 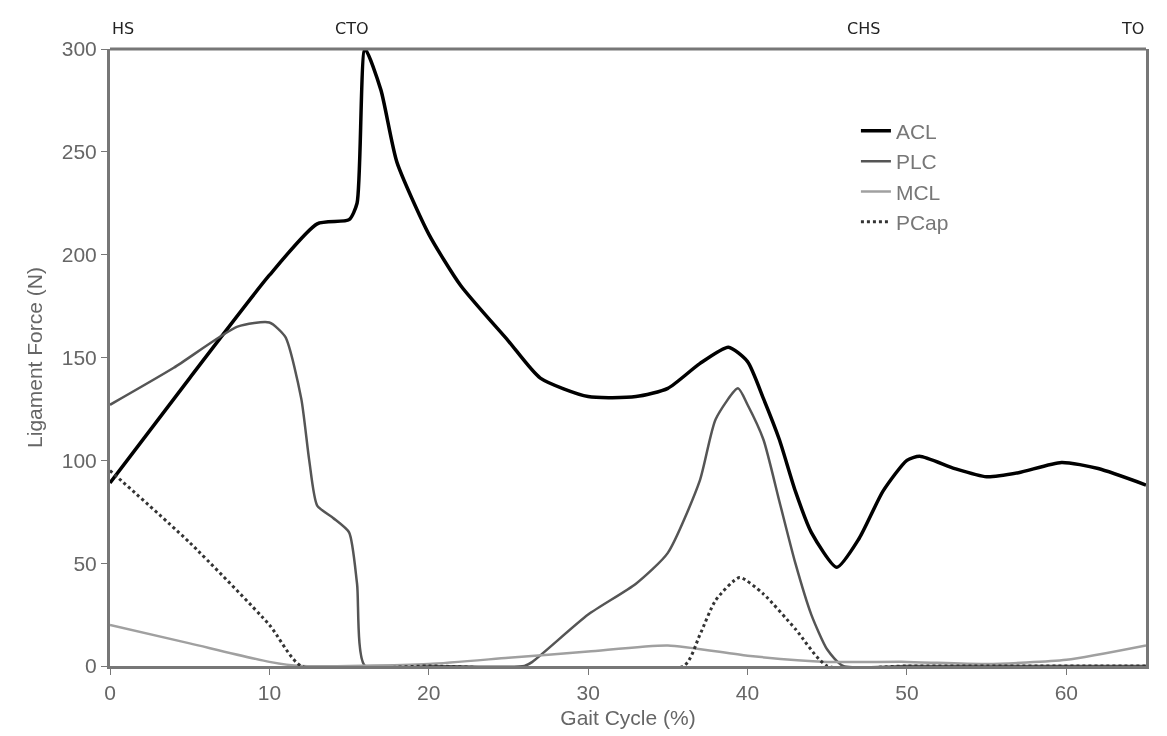 What do you see at coordinates (352, 28) in the screenshot?
I see `text: CTO` at bounding box center [352, 28].